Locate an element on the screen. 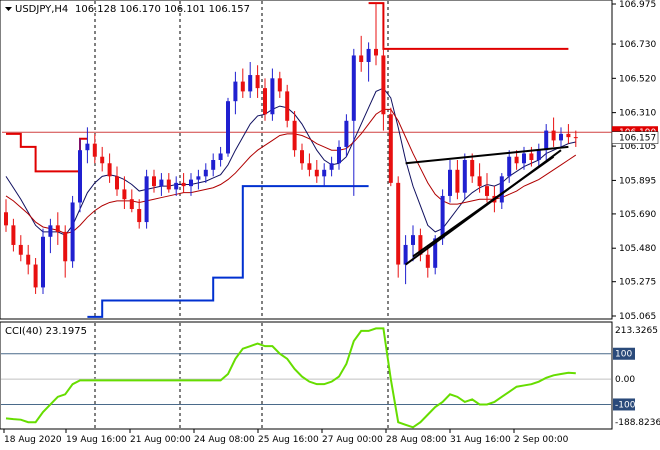  current-price-badge is located at coordinates (635, 137).